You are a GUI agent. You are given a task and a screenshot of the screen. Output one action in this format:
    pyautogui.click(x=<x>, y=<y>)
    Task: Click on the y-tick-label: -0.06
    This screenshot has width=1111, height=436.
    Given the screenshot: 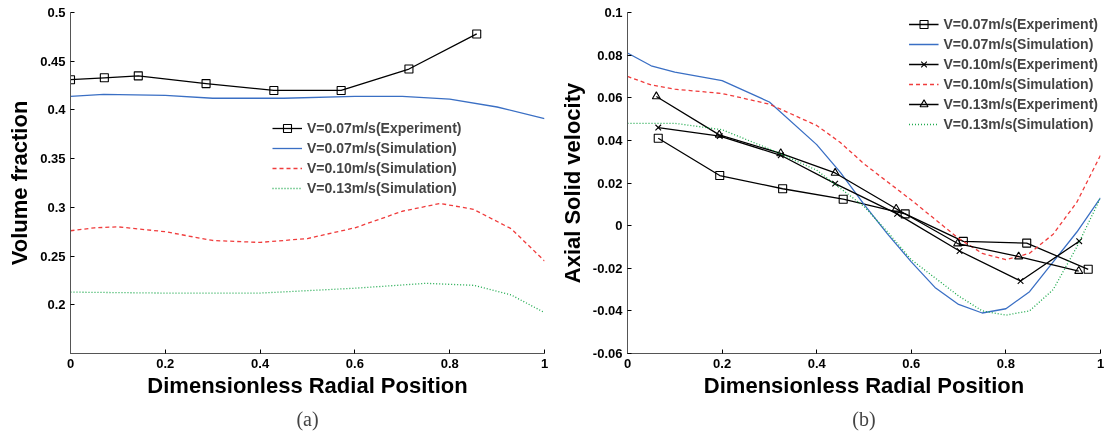 What is the action you would take?
    pyautogui.click(x=607, y=353)
    